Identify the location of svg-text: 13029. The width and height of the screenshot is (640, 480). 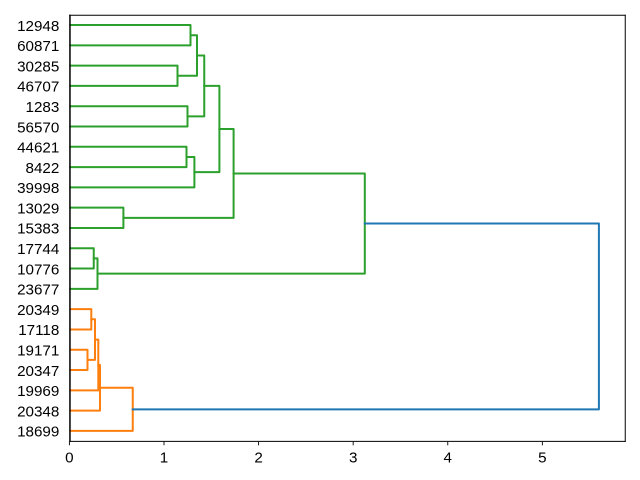
(38, 208).